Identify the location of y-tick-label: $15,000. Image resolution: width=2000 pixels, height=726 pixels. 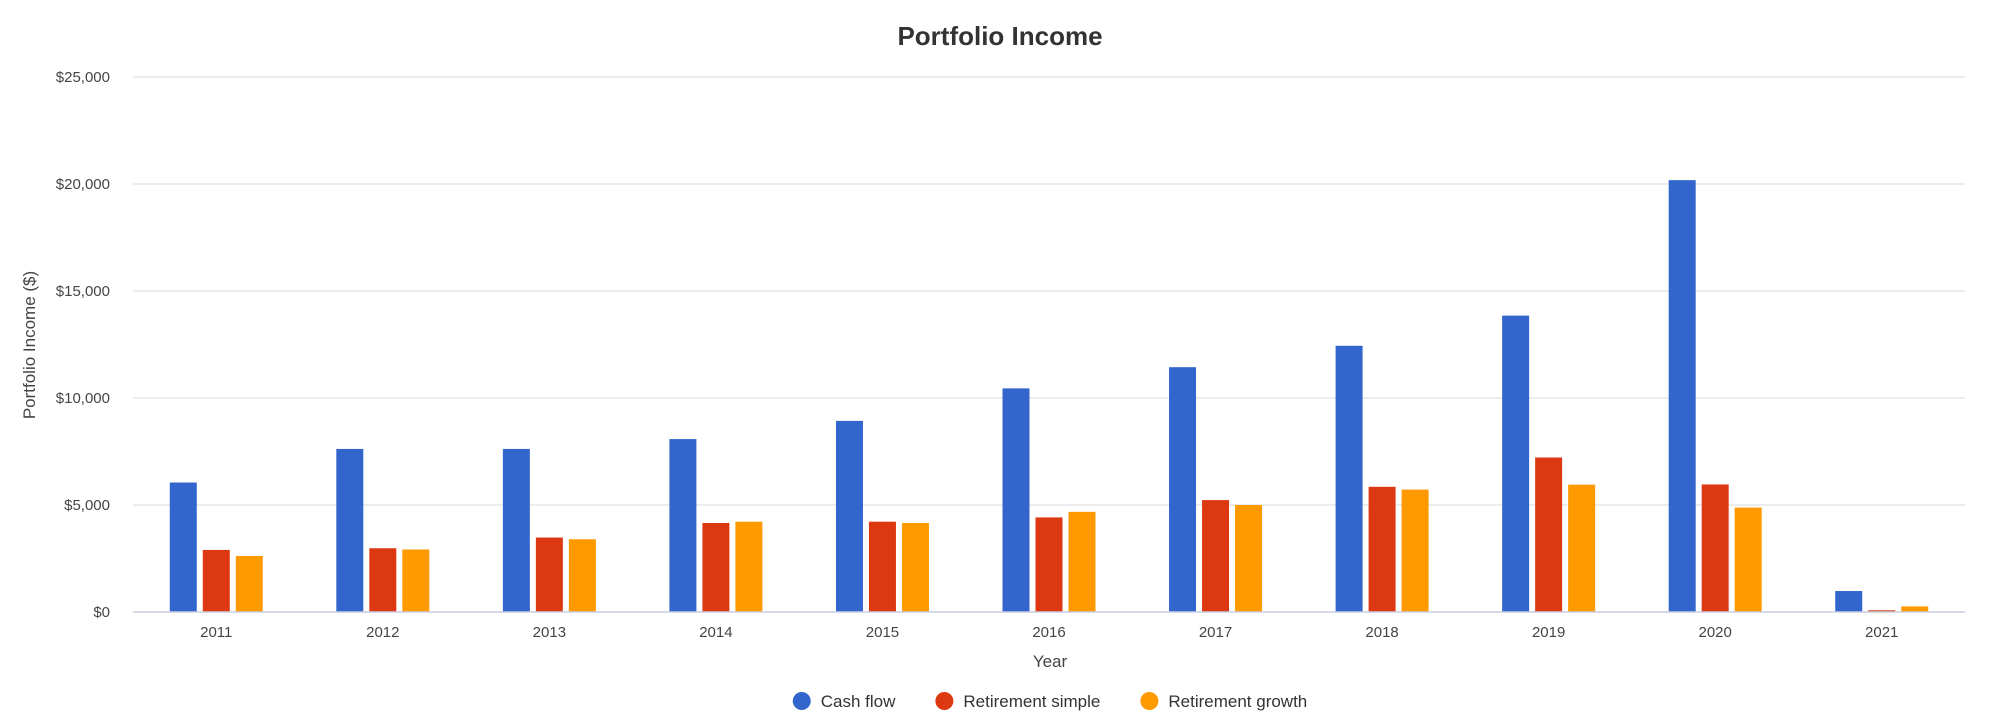
(83, 291).